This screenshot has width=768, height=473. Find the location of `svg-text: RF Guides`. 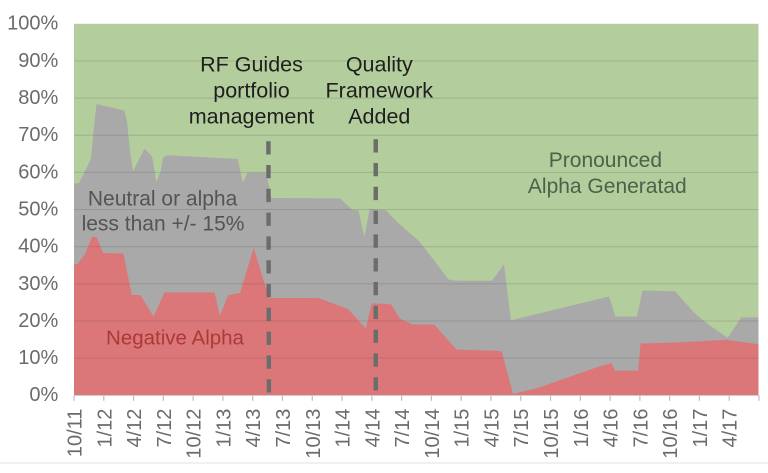

svg-text: RF Guides is located at coordinates (251, 65).